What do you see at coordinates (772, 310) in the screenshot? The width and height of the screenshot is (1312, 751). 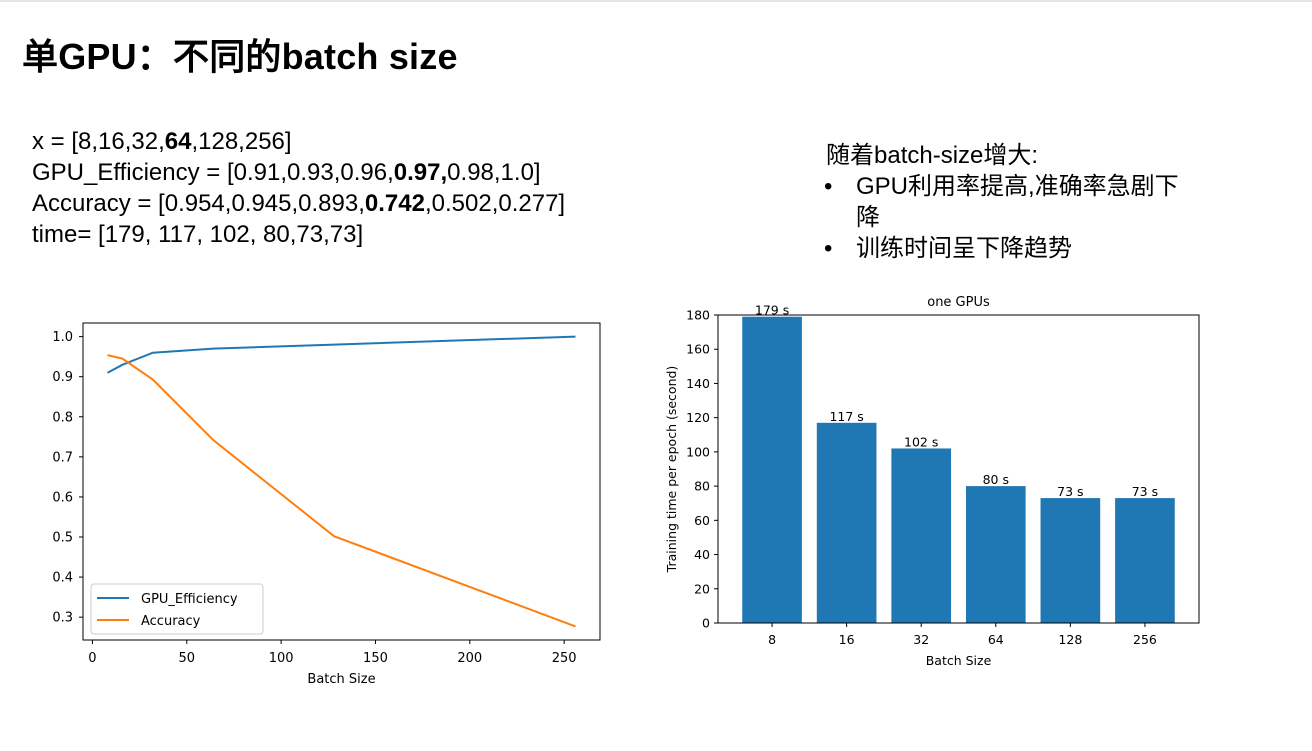 I see `bar-value-label: 179 s` at bounding box center [772, 310].